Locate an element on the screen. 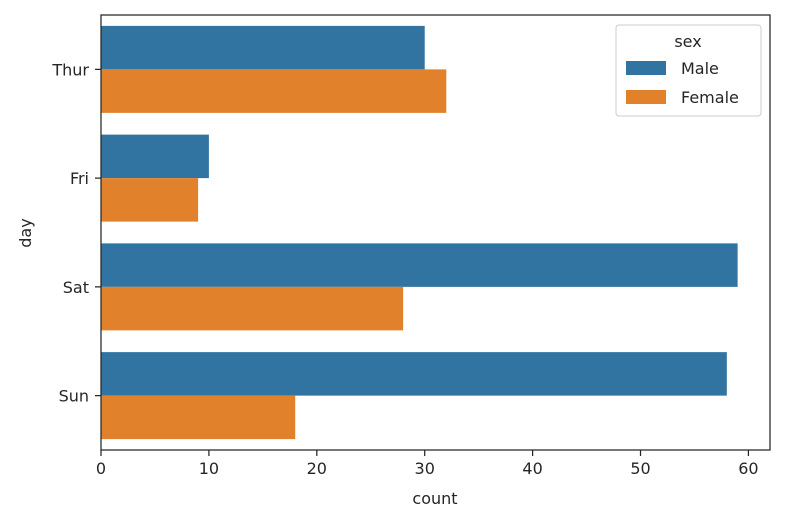 This screenshot has height=523, width=785. x-tick-label: 30 is located at coordinates (425, 468).